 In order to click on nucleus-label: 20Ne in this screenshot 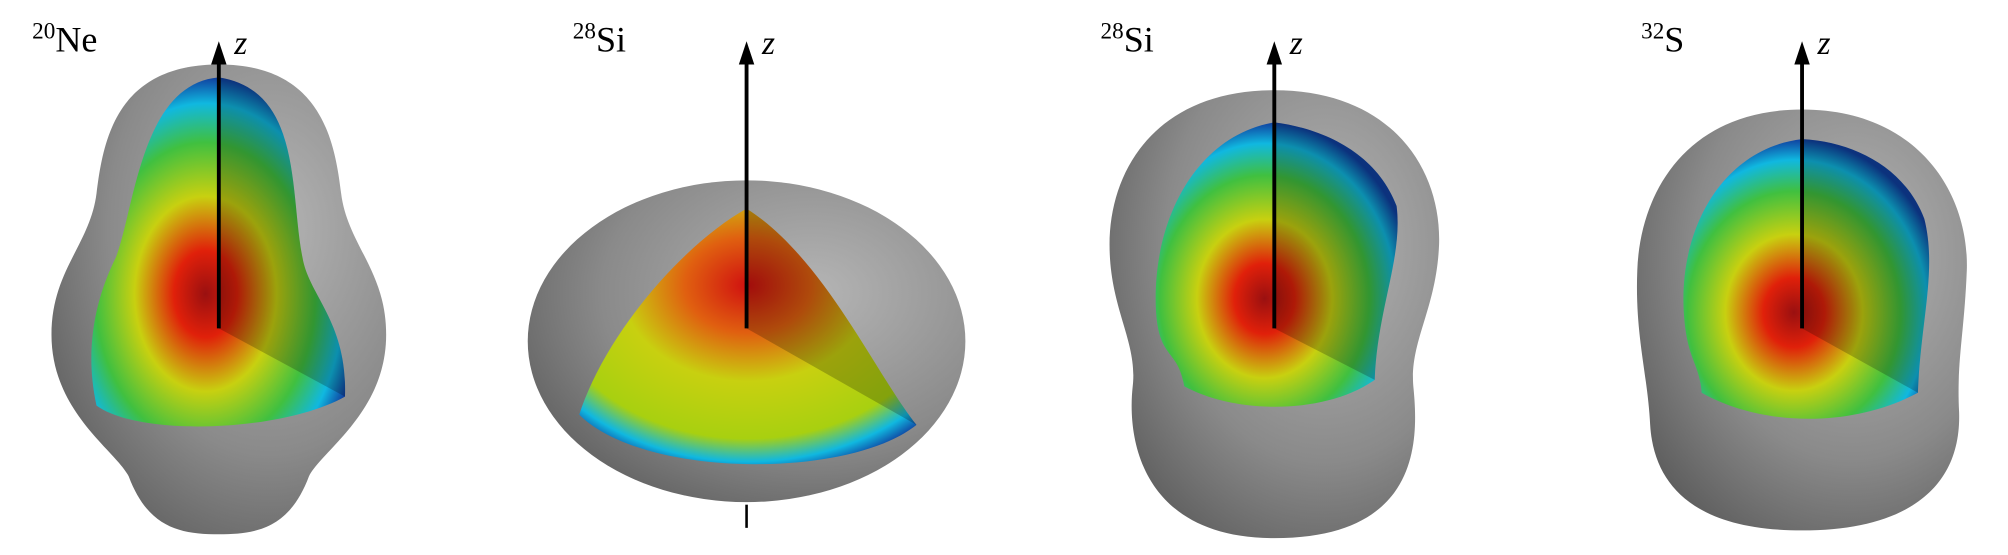, I will do `click(64, 39)`.